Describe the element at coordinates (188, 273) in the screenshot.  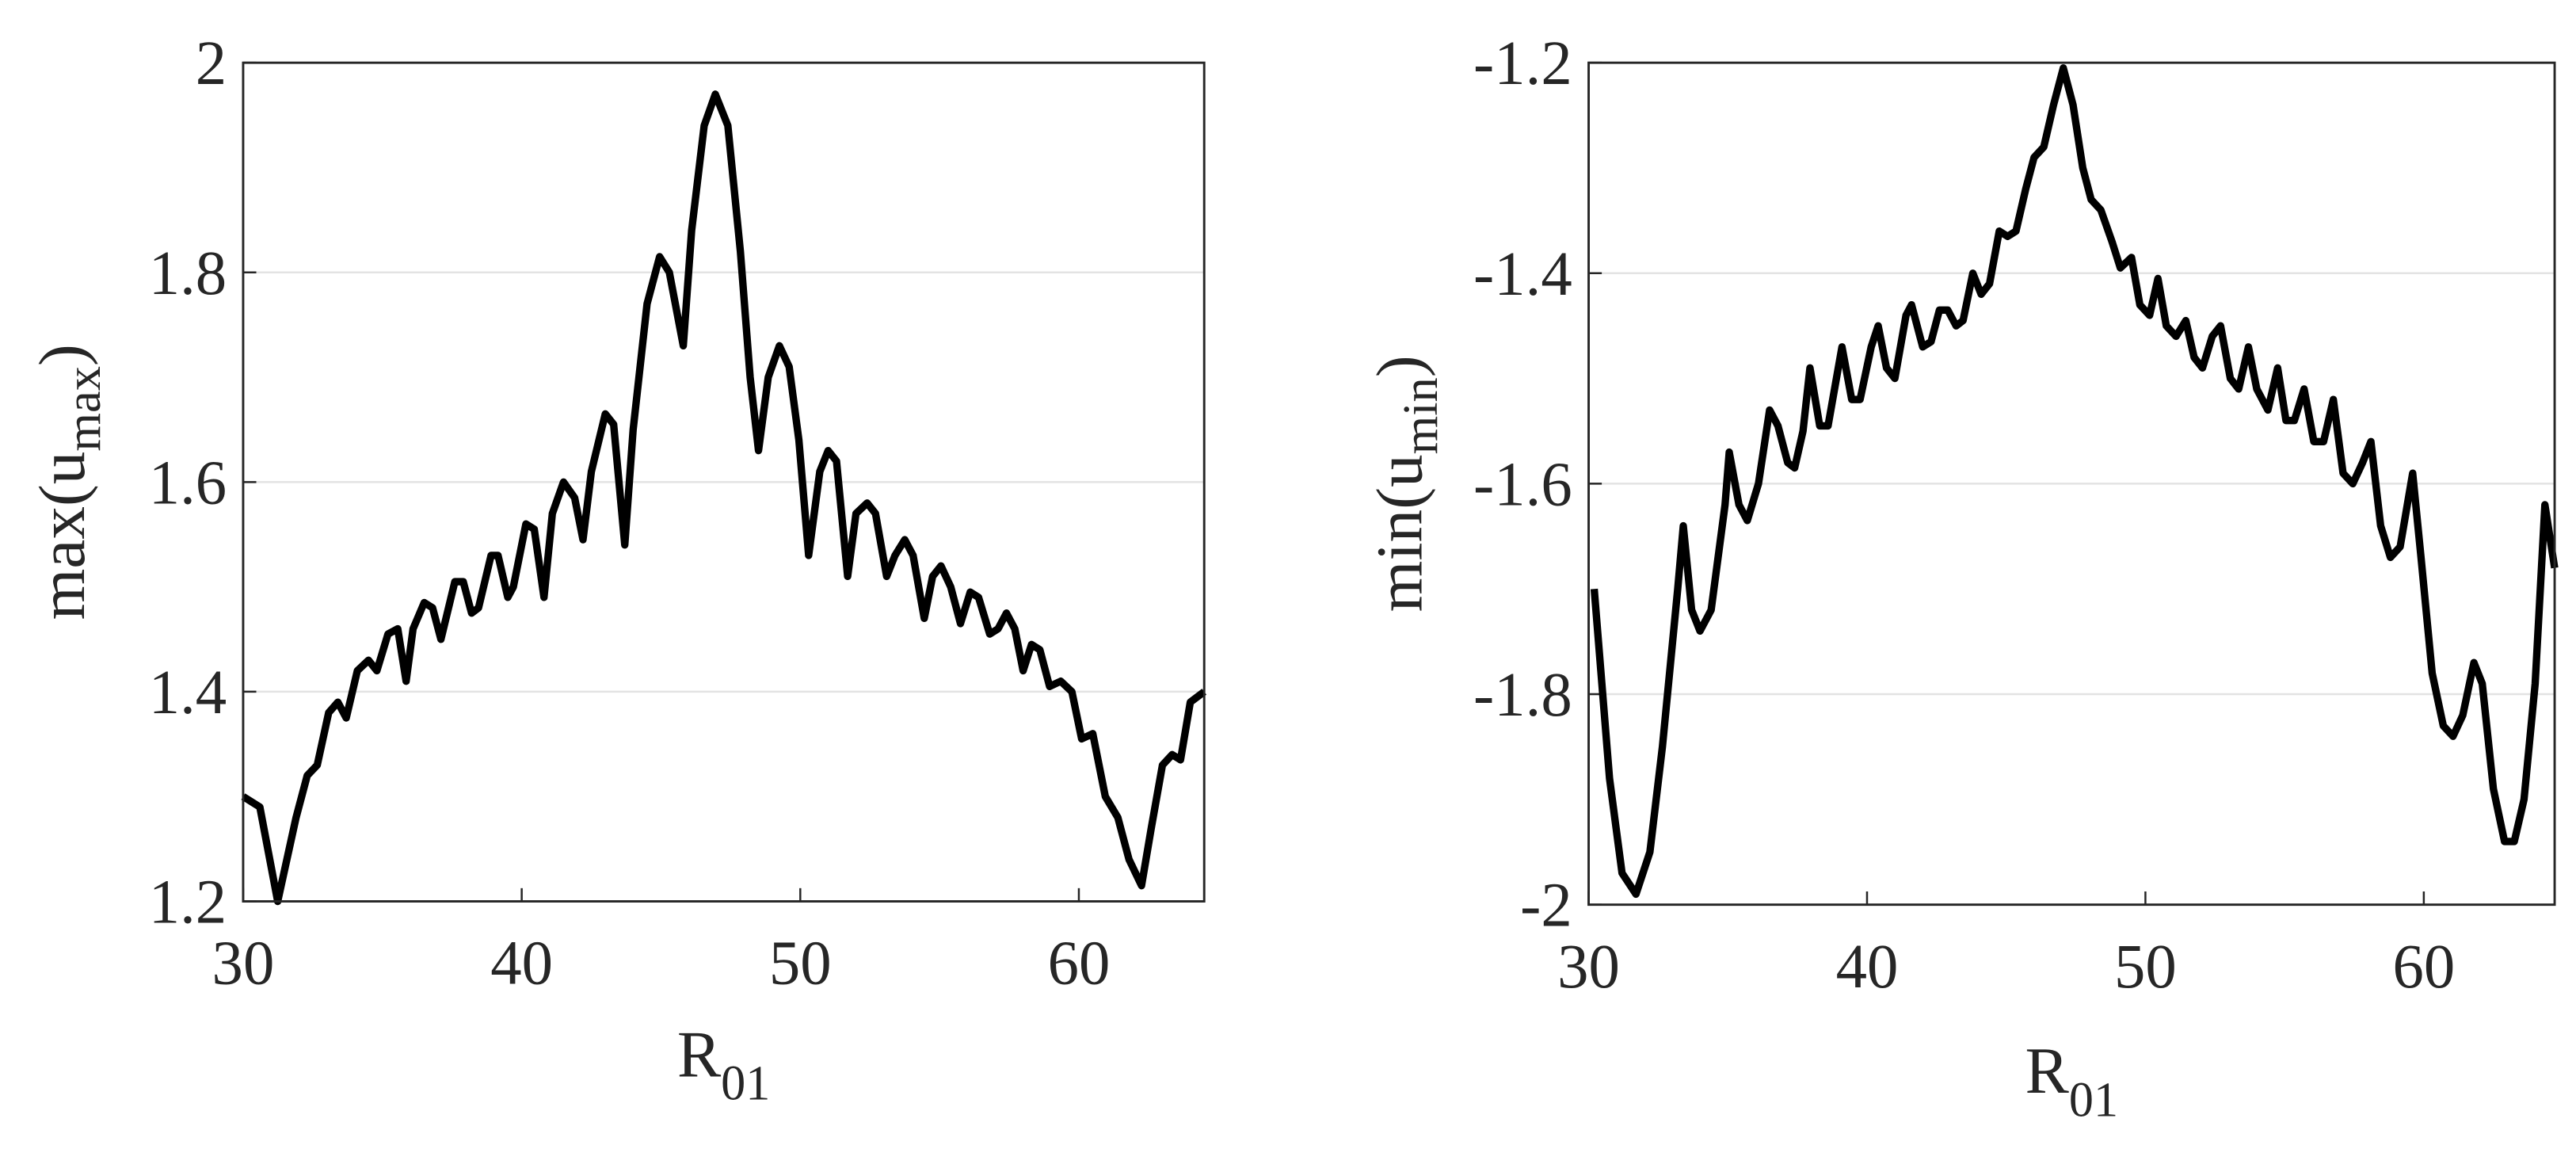
I see `y-tick-label: 1.8` at that location.